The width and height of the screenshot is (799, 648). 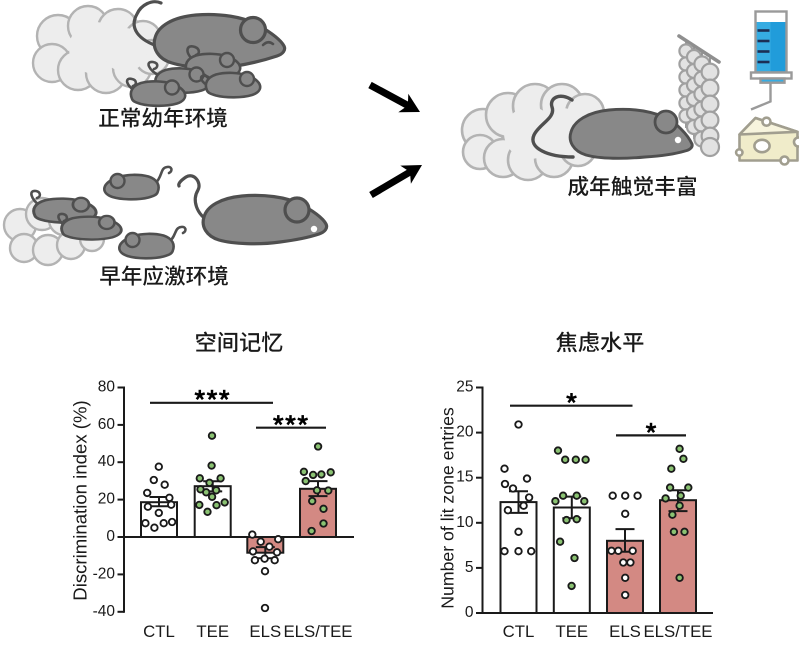 I want to click on svg-text: Discrimination index (%), so click(x=79, y=500).